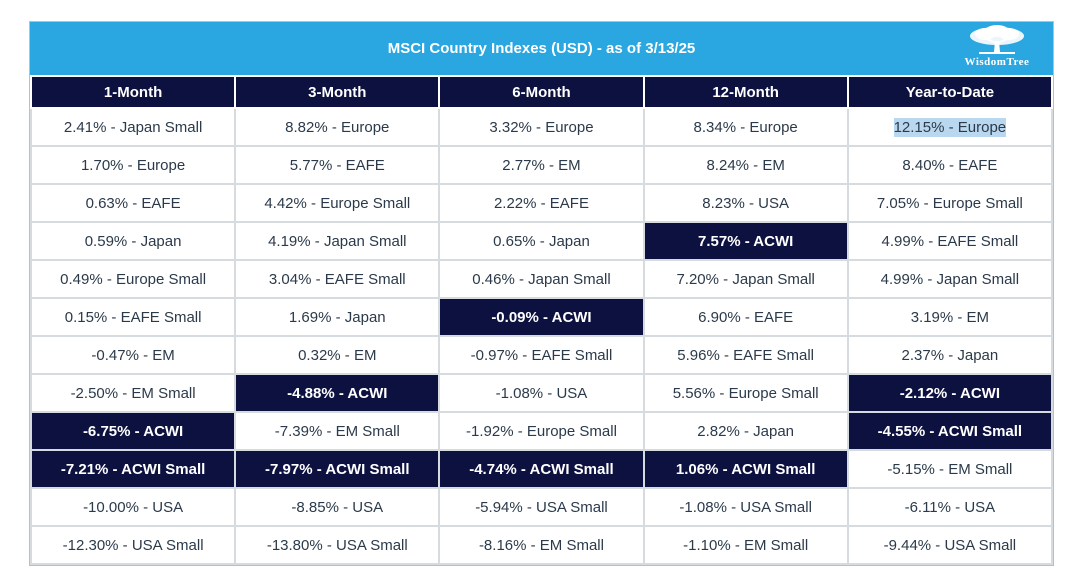 This screenshot has height=577, width=1074. What do you see at coordinates (133, 469) in the screenshot?
I see `table-cell: -7.21% - ACWI Small` at bounding box center [133, 469].